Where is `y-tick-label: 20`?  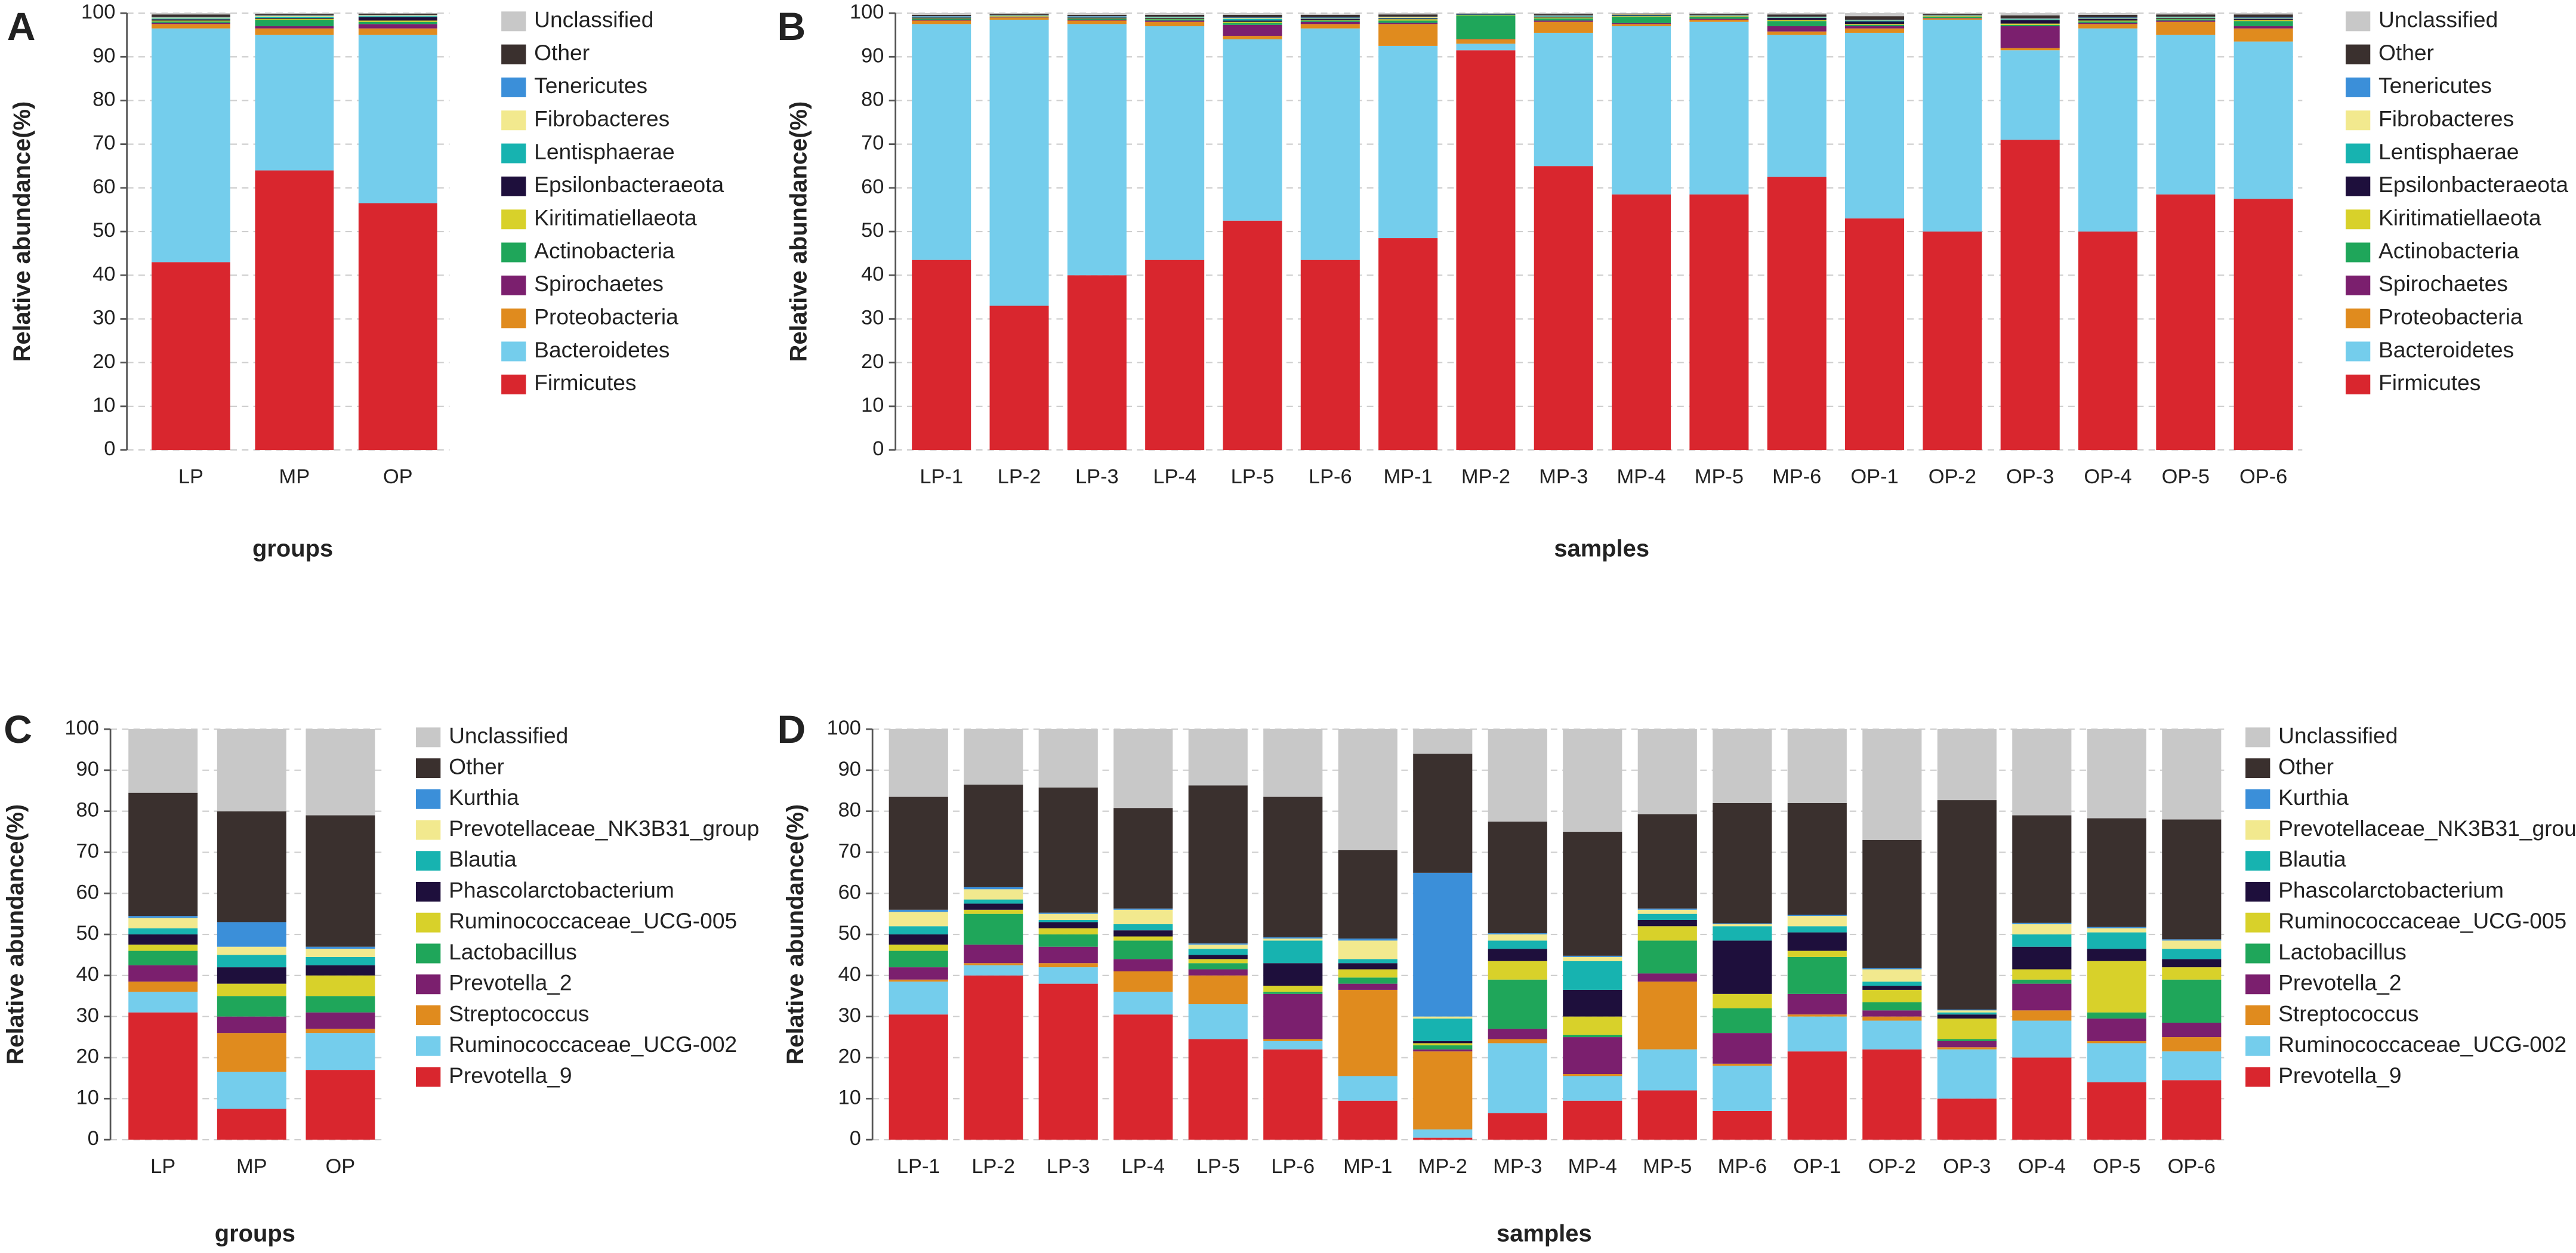 y-tick-label: 20 is located at coordinates (850, 1056).